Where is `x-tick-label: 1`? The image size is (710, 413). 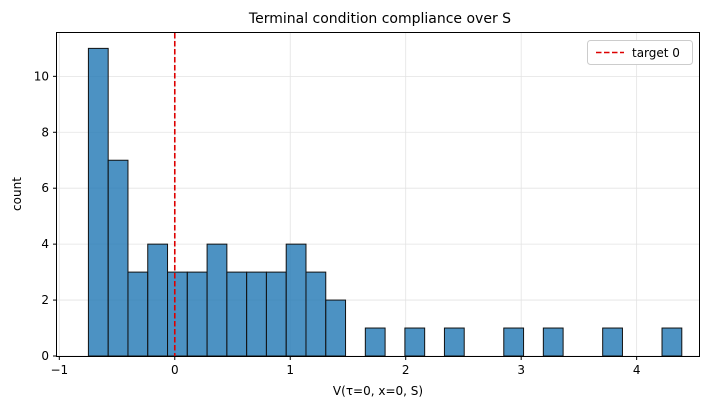 x-tick-label: 1 is located at coordinates (290, 370).